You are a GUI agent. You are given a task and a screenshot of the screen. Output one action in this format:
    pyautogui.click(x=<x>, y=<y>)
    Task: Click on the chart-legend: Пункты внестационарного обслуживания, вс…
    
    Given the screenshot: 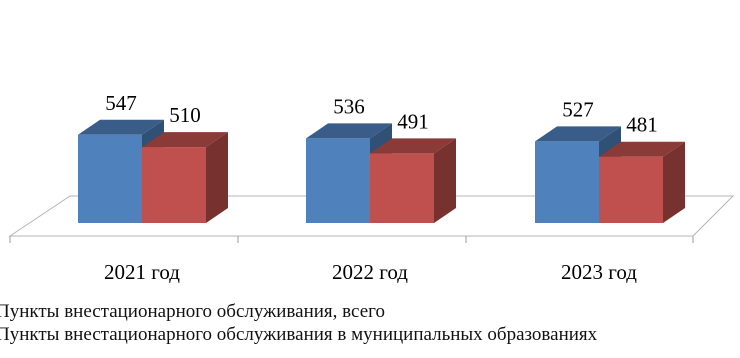 What is the action you would take?
    pyautogui.click(x=370, y=323)
    